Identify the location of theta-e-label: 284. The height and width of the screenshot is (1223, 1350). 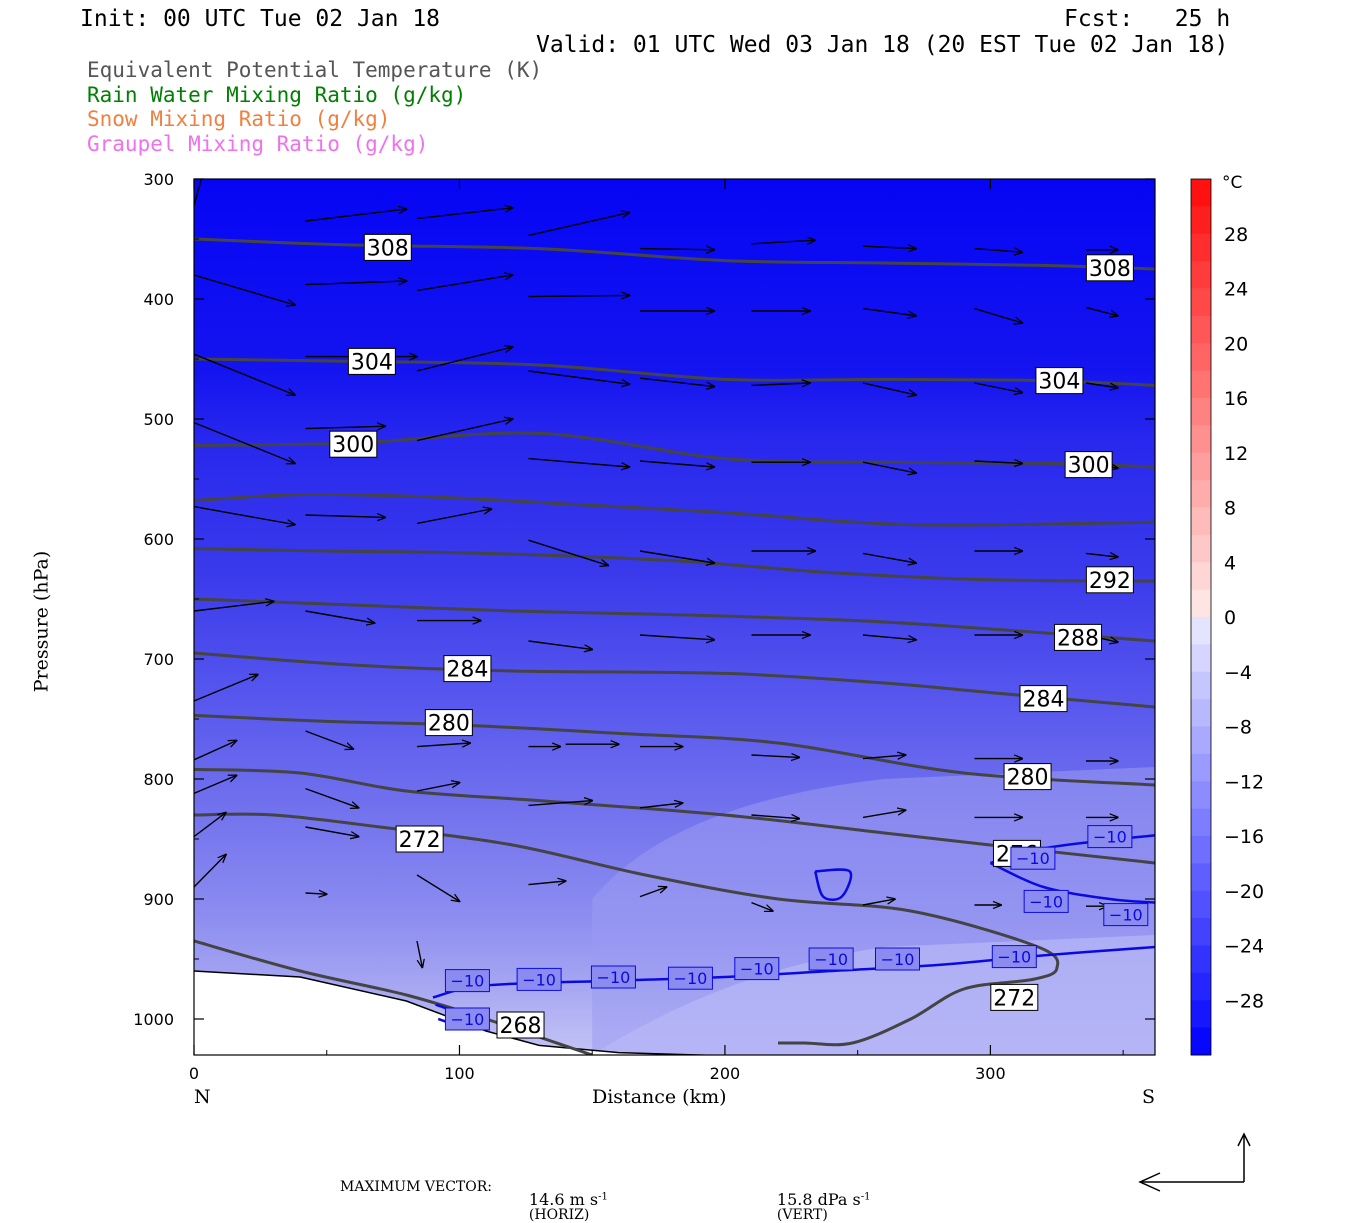
(1043, 699).